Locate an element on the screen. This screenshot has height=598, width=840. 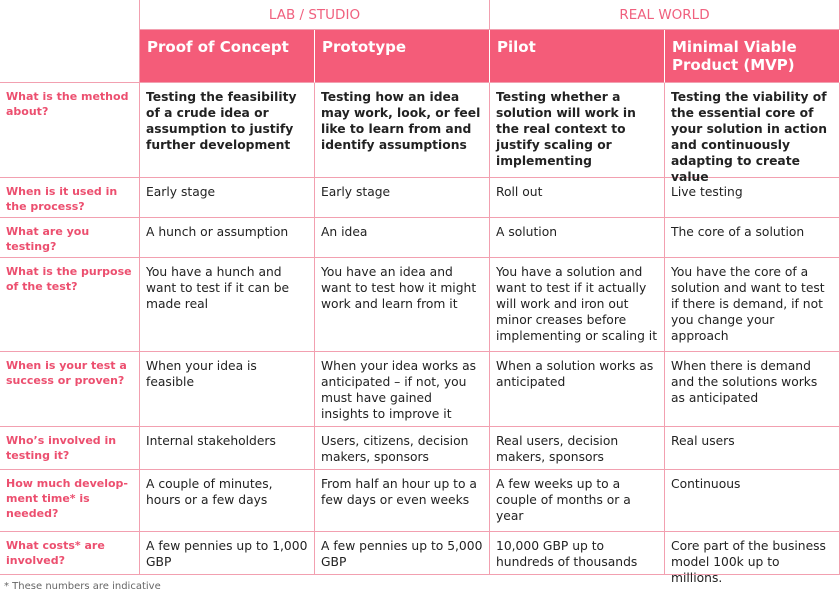
column-header: Pilot is located at coordinates (577, 56).